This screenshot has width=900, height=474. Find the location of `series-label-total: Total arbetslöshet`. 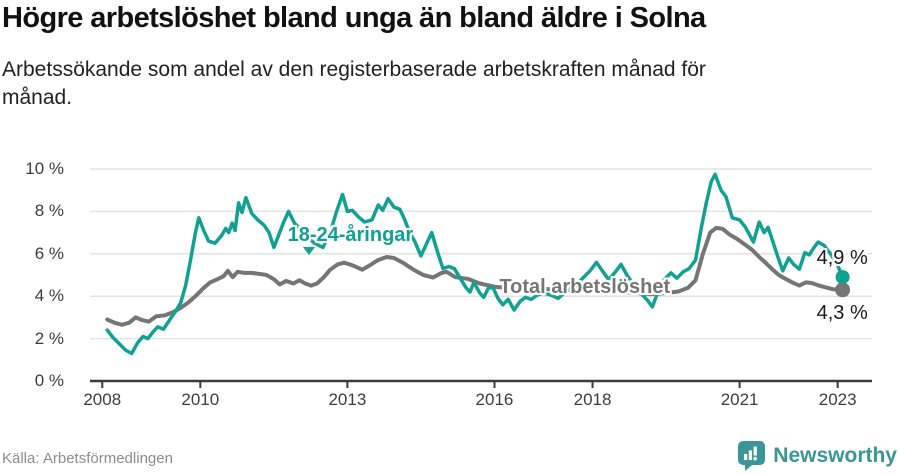

series-label-total: Total arbetslöshet is located at coordinates (585, 286).